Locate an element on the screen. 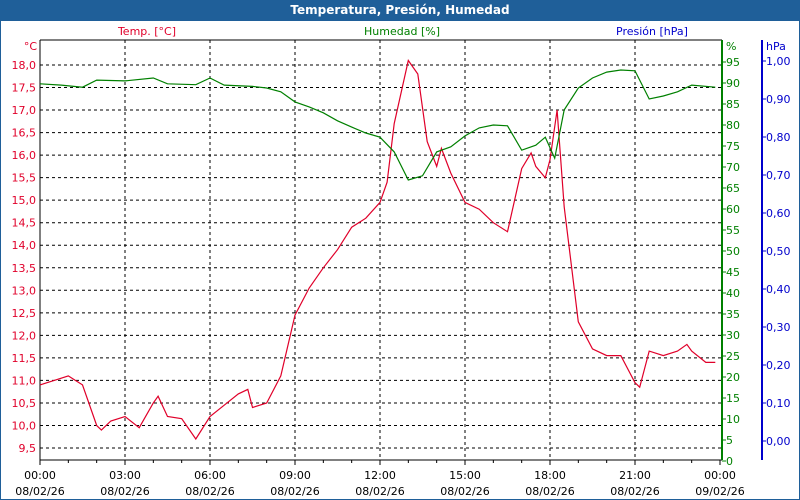 Image resolution: width=800 pixels, height=500 pixels. x-tick-label: 03:00 is located at coordinates (125, 475).